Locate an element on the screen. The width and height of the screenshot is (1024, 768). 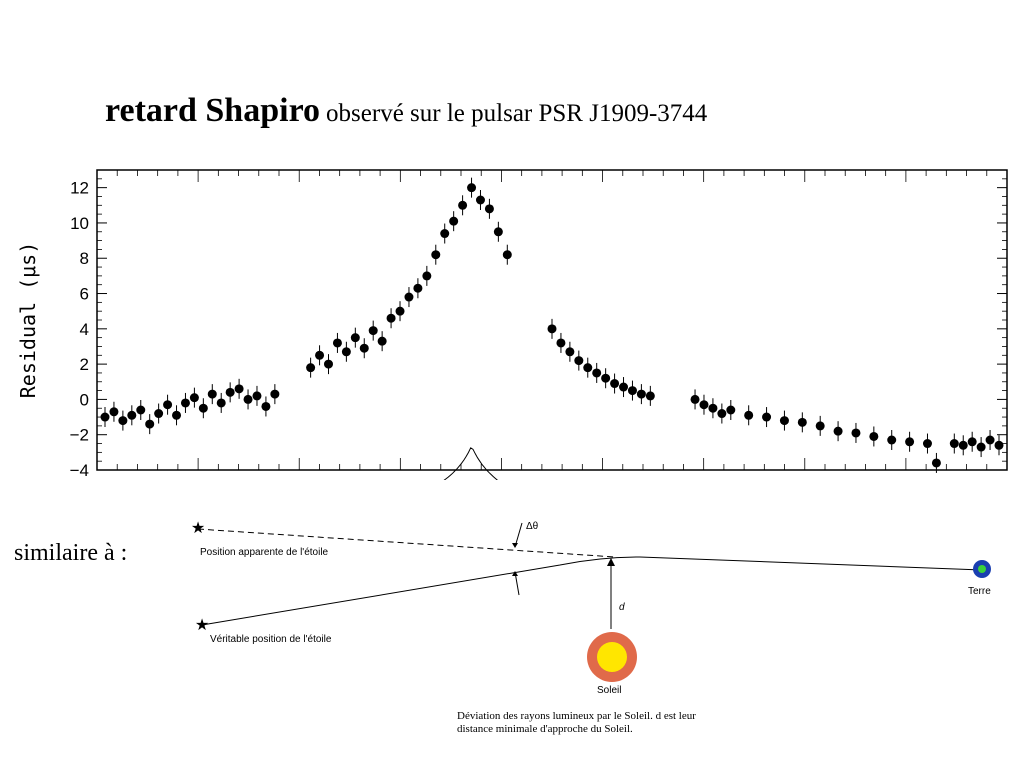
y-tick-label: 4 is located at coordinates (84, 329).